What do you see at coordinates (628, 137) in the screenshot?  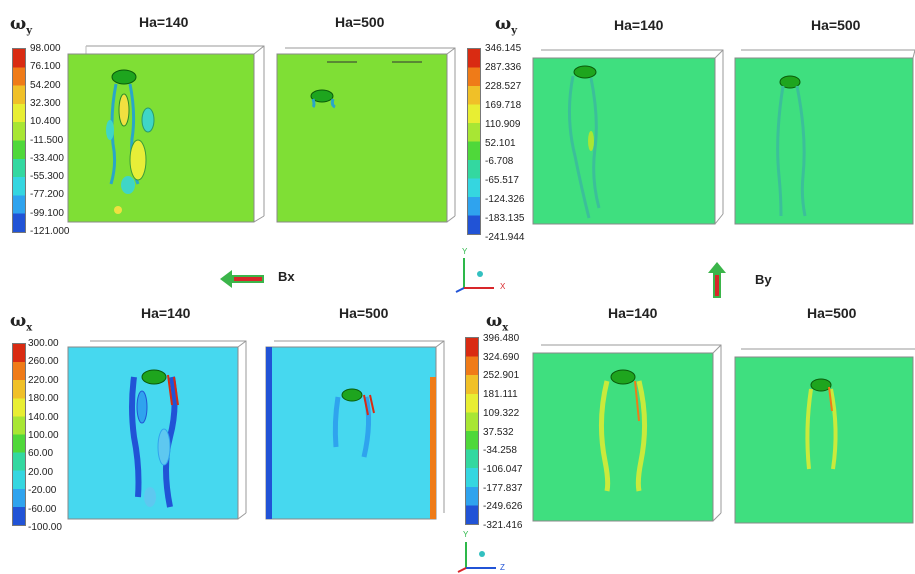 I see `contour-panel-tr-ha140` at bounding box center [628, 137].